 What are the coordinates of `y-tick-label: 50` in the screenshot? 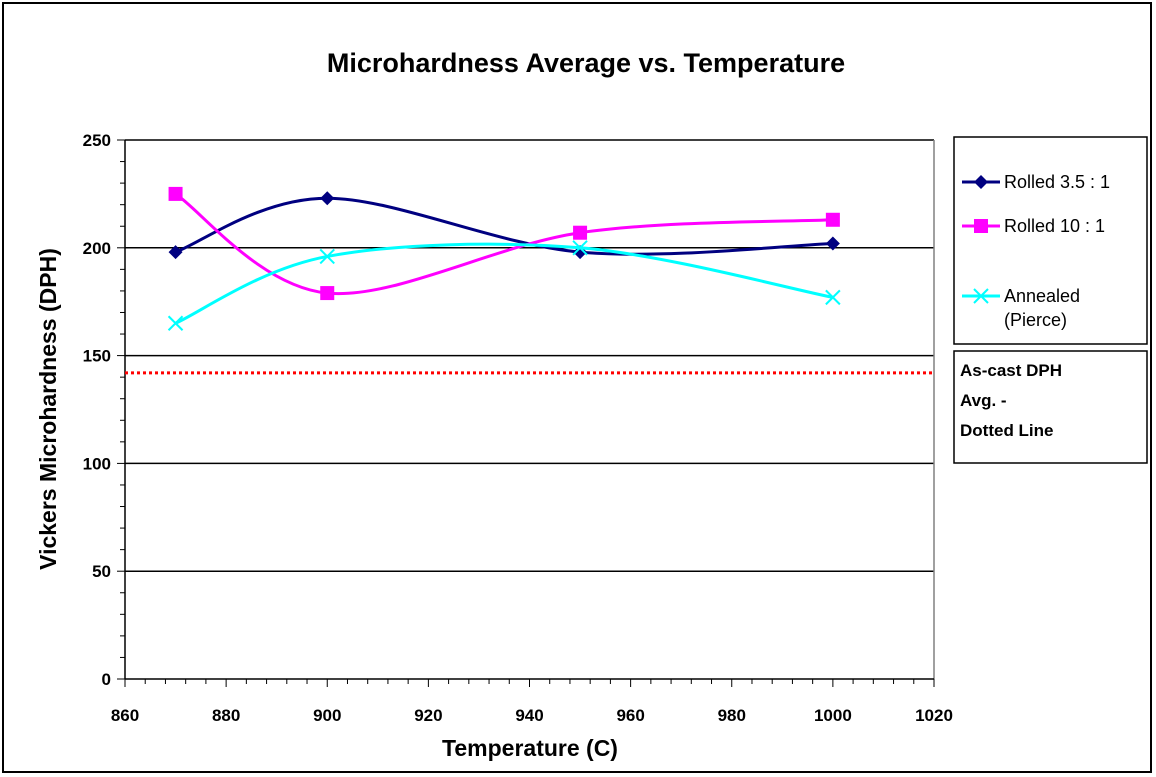 It's located at (101, 571).